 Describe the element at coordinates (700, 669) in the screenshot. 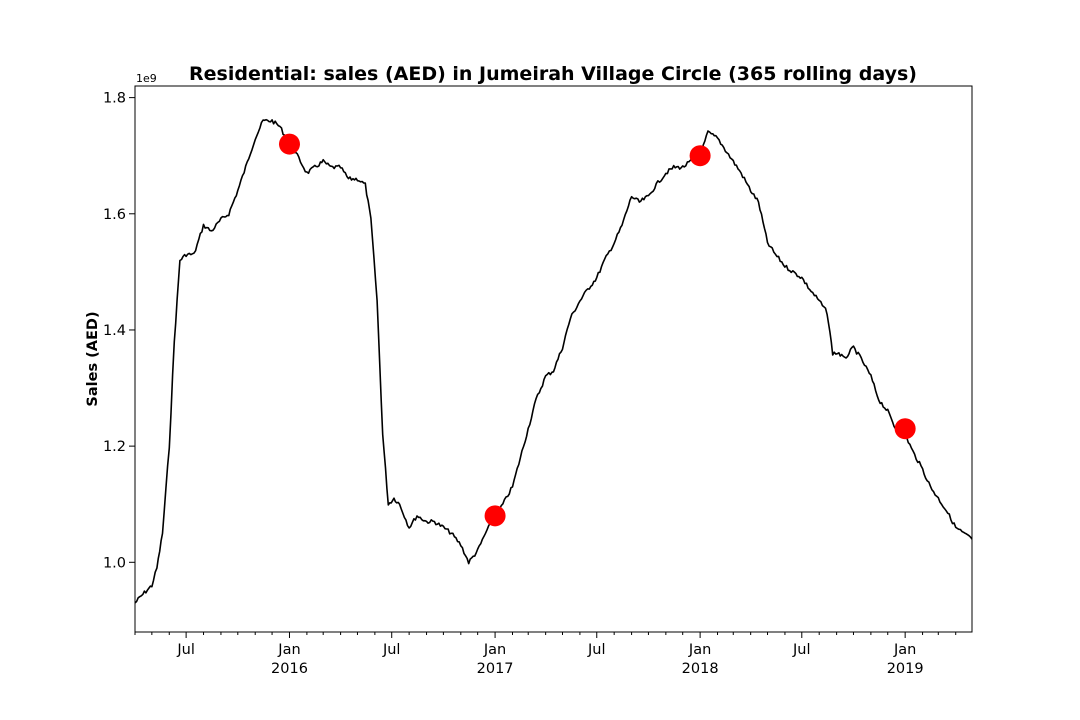

I see `x-tick-year-label: 2018` at that location.